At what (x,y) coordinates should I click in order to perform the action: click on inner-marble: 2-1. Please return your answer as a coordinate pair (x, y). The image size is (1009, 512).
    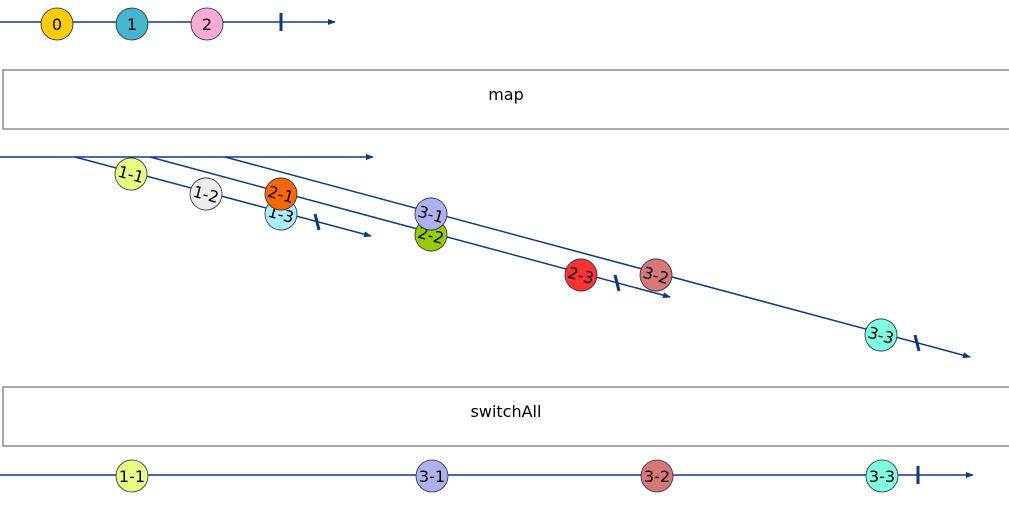
    Looking at the image, I should click on (281, 194).